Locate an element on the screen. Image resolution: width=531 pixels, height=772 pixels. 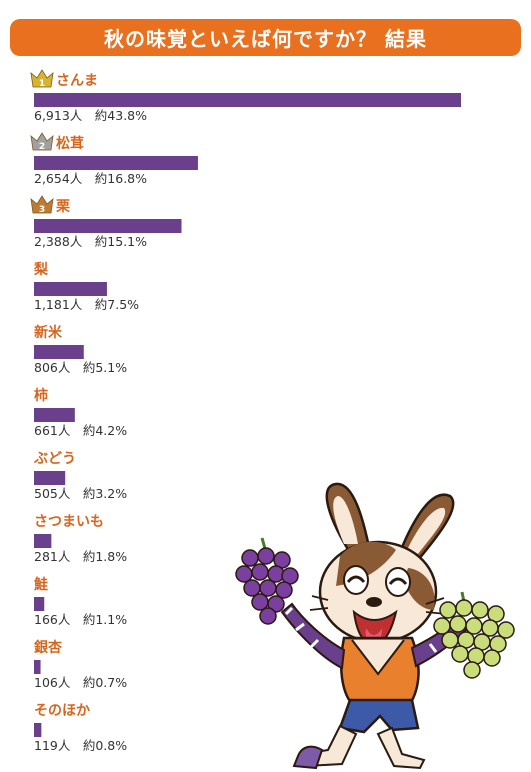
purple-grapes-icon is located at coordinates (267, 581).